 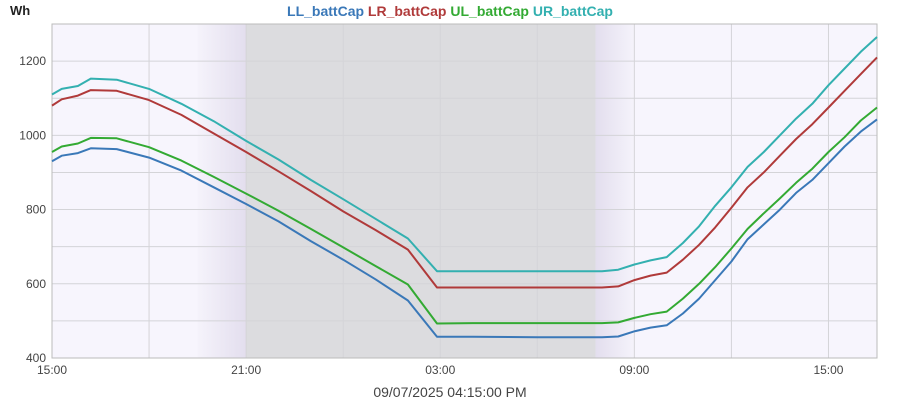 I want to click on y-tick-label: 1000, so click(x=32, y=135).